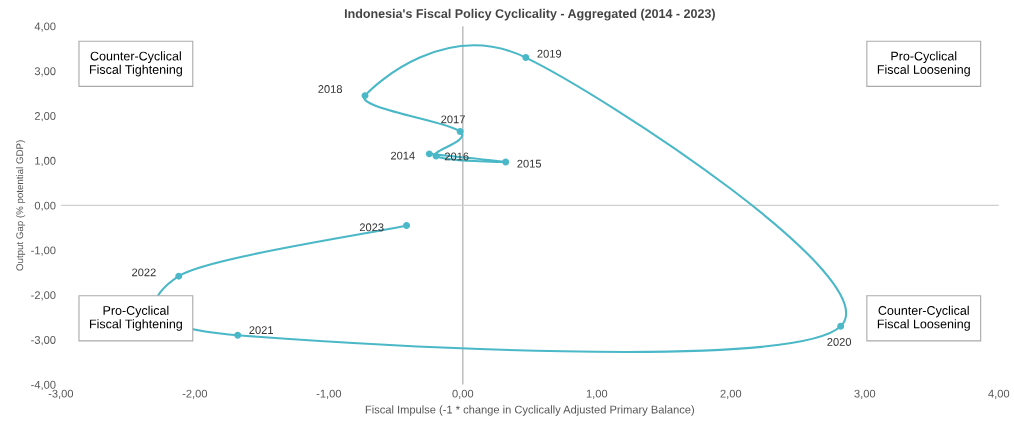 This screenshot has height=437, width=1014. I want to click on annotation: Counter-Cyclical Fiscal Tightening, so click(136, 64).